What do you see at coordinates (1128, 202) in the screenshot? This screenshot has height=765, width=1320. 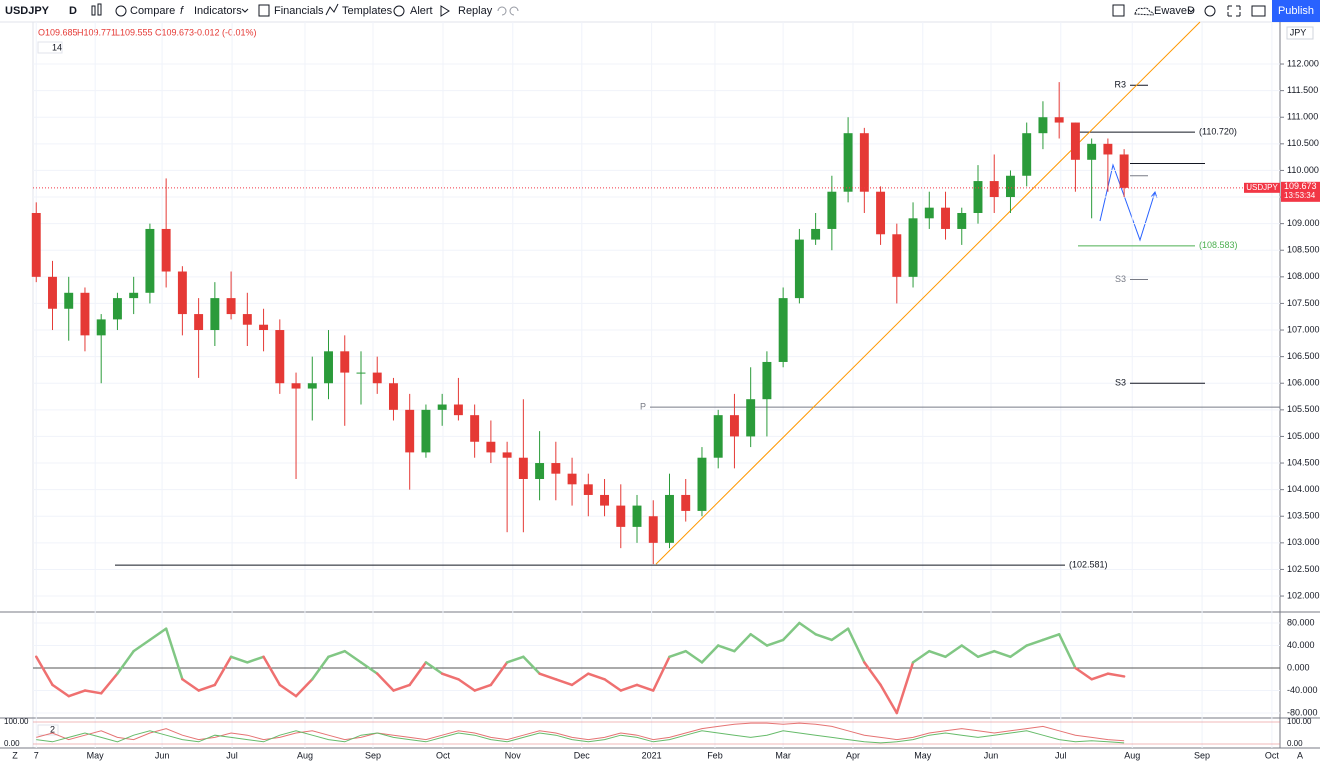 I see `projection-path` at bounding box center [1128, 202].